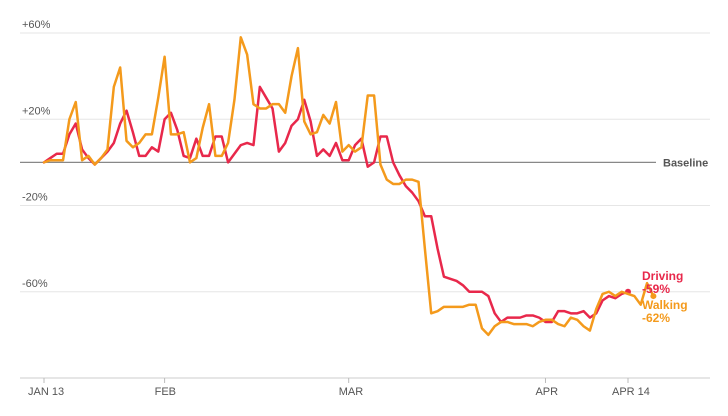 Image resolution: width=728 pixels, height=416 pixels. What do you see at coordinates (665, 305) in the screenshot?
I see `series-name-label: Walking` at bounding box center [665, 305].